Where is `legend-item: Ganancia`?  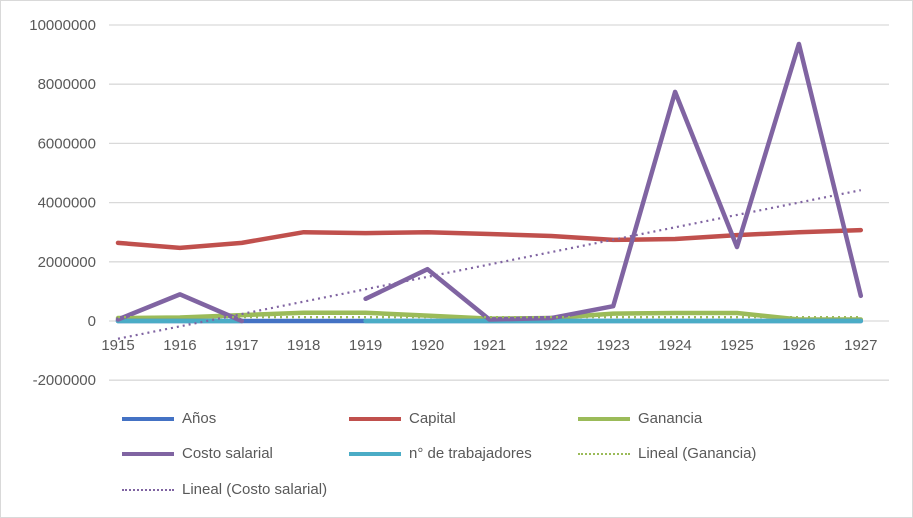 legend-item: Ganancia is located at coordinates (640, 418).